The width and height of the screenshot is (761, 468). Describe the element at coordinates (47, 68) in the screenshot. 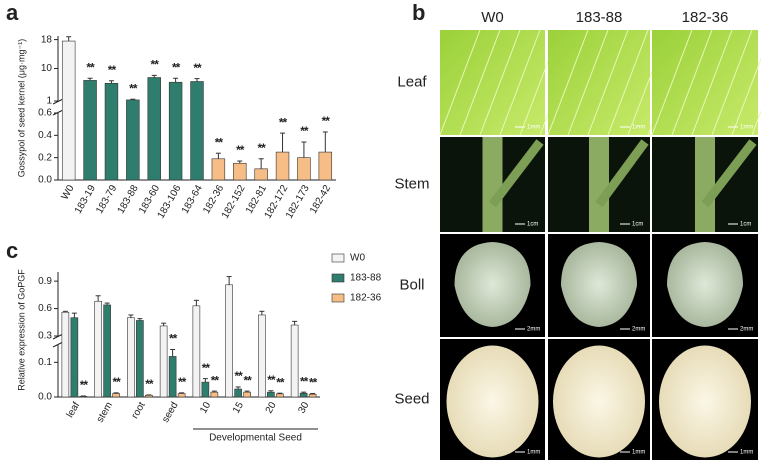

I see `y-tick-label: 10` at that location.